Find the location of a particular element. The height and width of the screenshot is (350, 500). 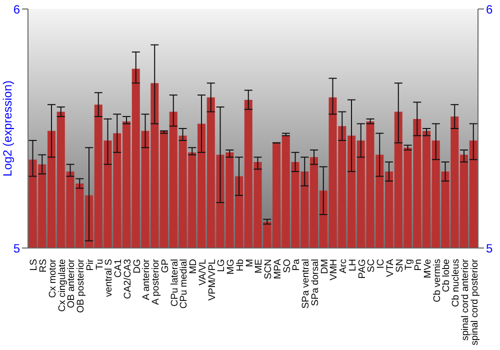

x-tick-label: SPa dorsal is located at coordinates (315, 282).